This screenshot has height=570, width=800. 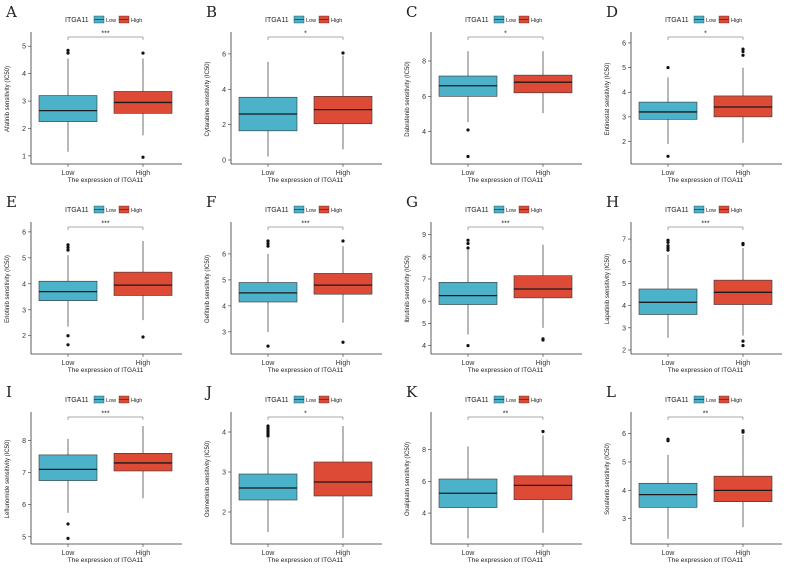 I want to click on y-tick-label: 9, so click(x=424, y=235).